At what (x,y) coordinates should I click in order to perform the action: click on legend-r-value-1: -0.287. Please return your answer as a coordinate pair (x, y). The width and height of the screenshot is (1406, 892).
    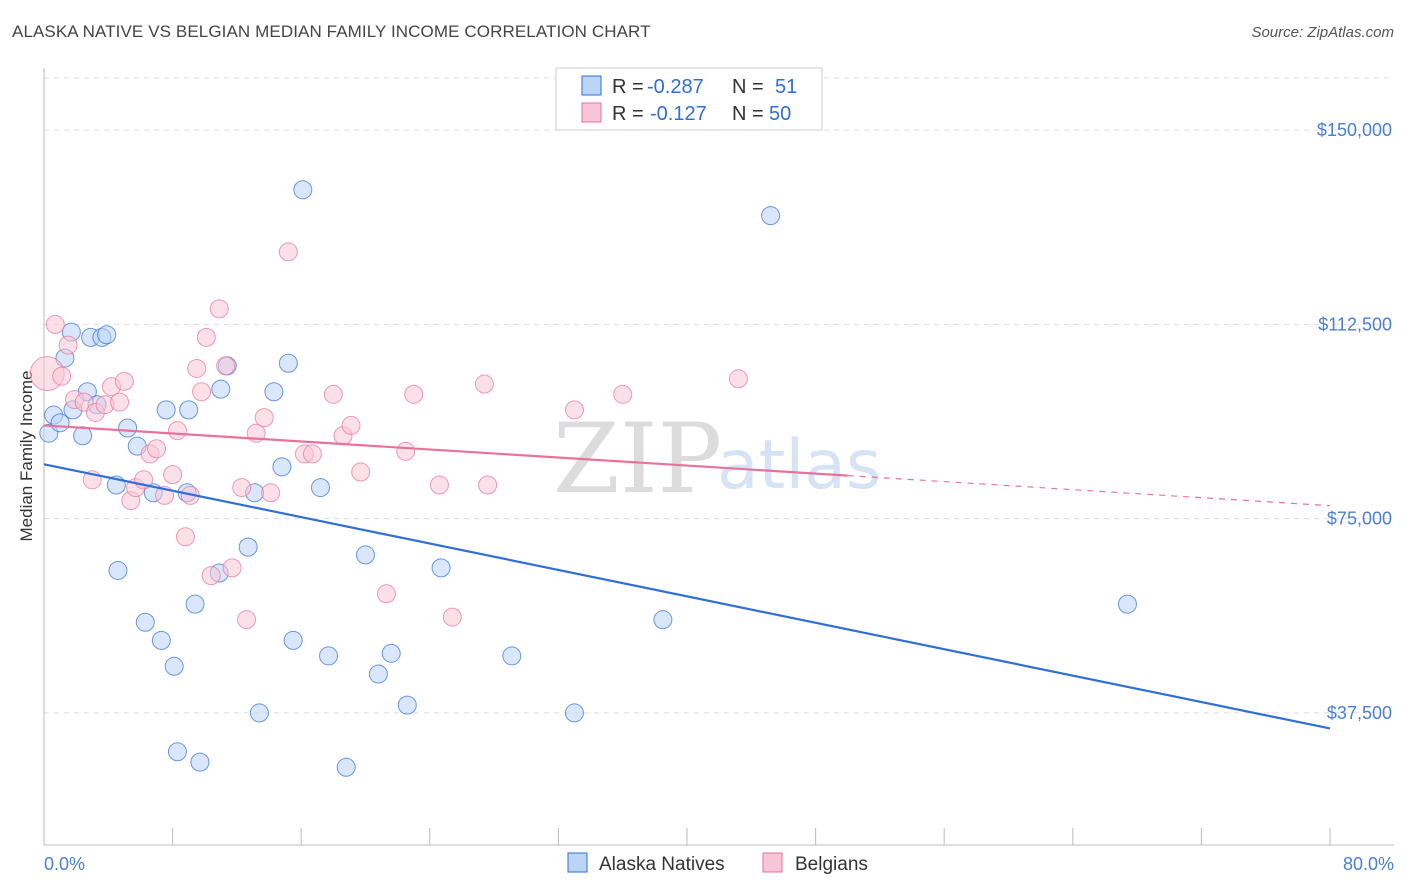
    Looking at the image, I should click on (675, 87).